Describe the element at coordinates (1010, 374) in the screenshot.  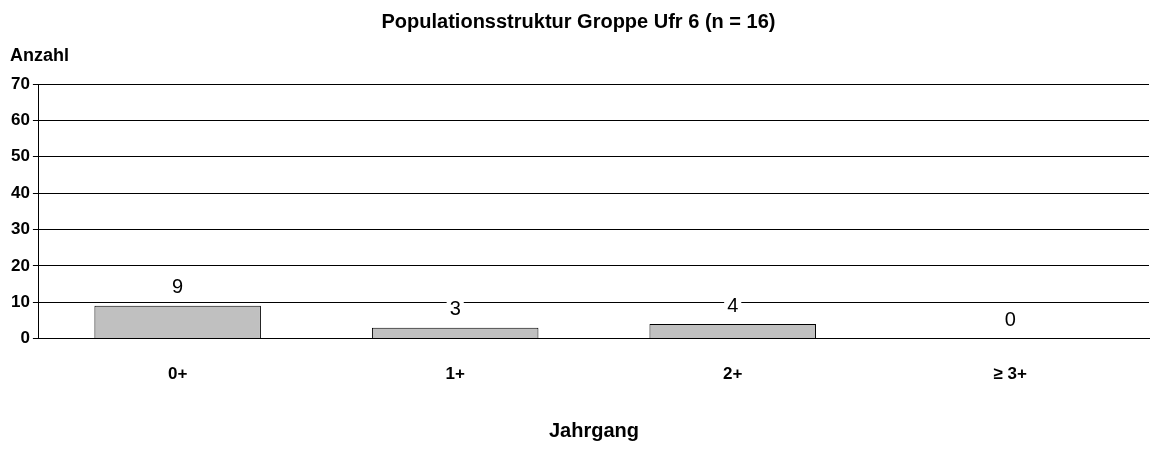
I see `x-tick-label: ≥ 3+` at that location.